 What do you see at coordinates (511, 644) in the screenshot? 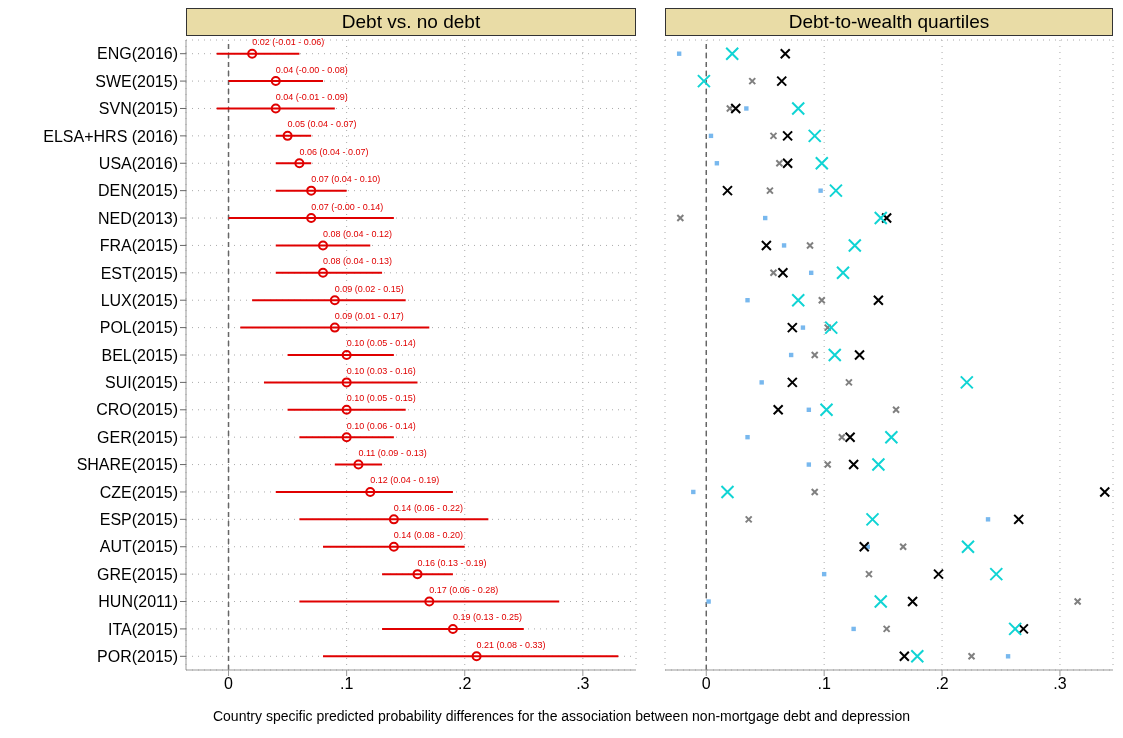
I see `data-label: 0.21 (0.08 - 0.33)` at bounding box center [511, 644].